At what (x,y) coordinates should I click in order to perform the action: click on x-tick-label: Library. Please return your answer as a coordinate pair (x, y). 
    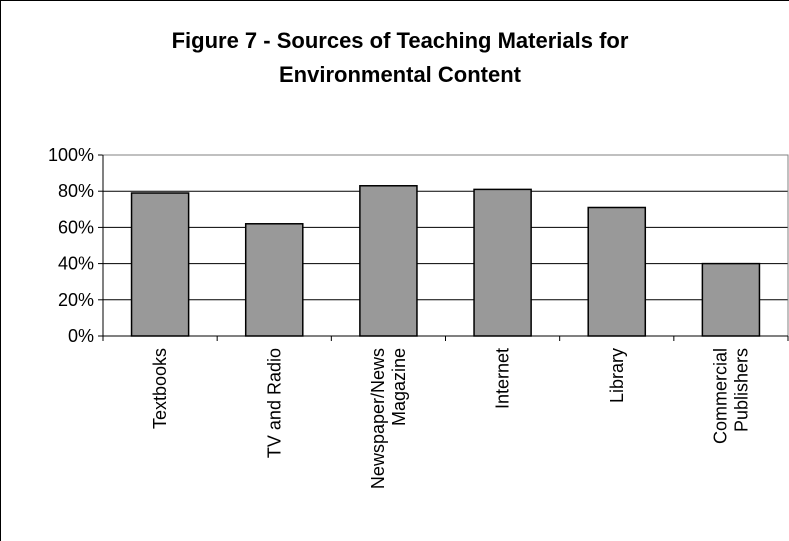
    Looking at the image, I should click on (617, 375).